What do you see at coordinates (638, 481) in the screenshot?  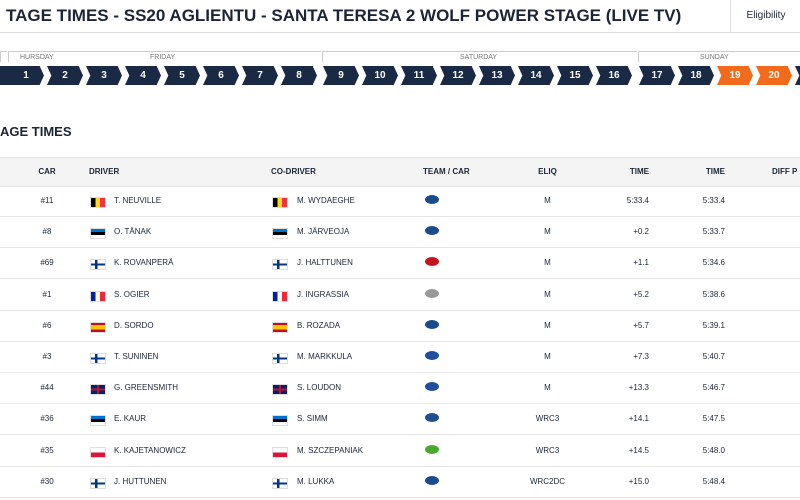 I see `diff: +15.0` at bounding box center [638, 481].